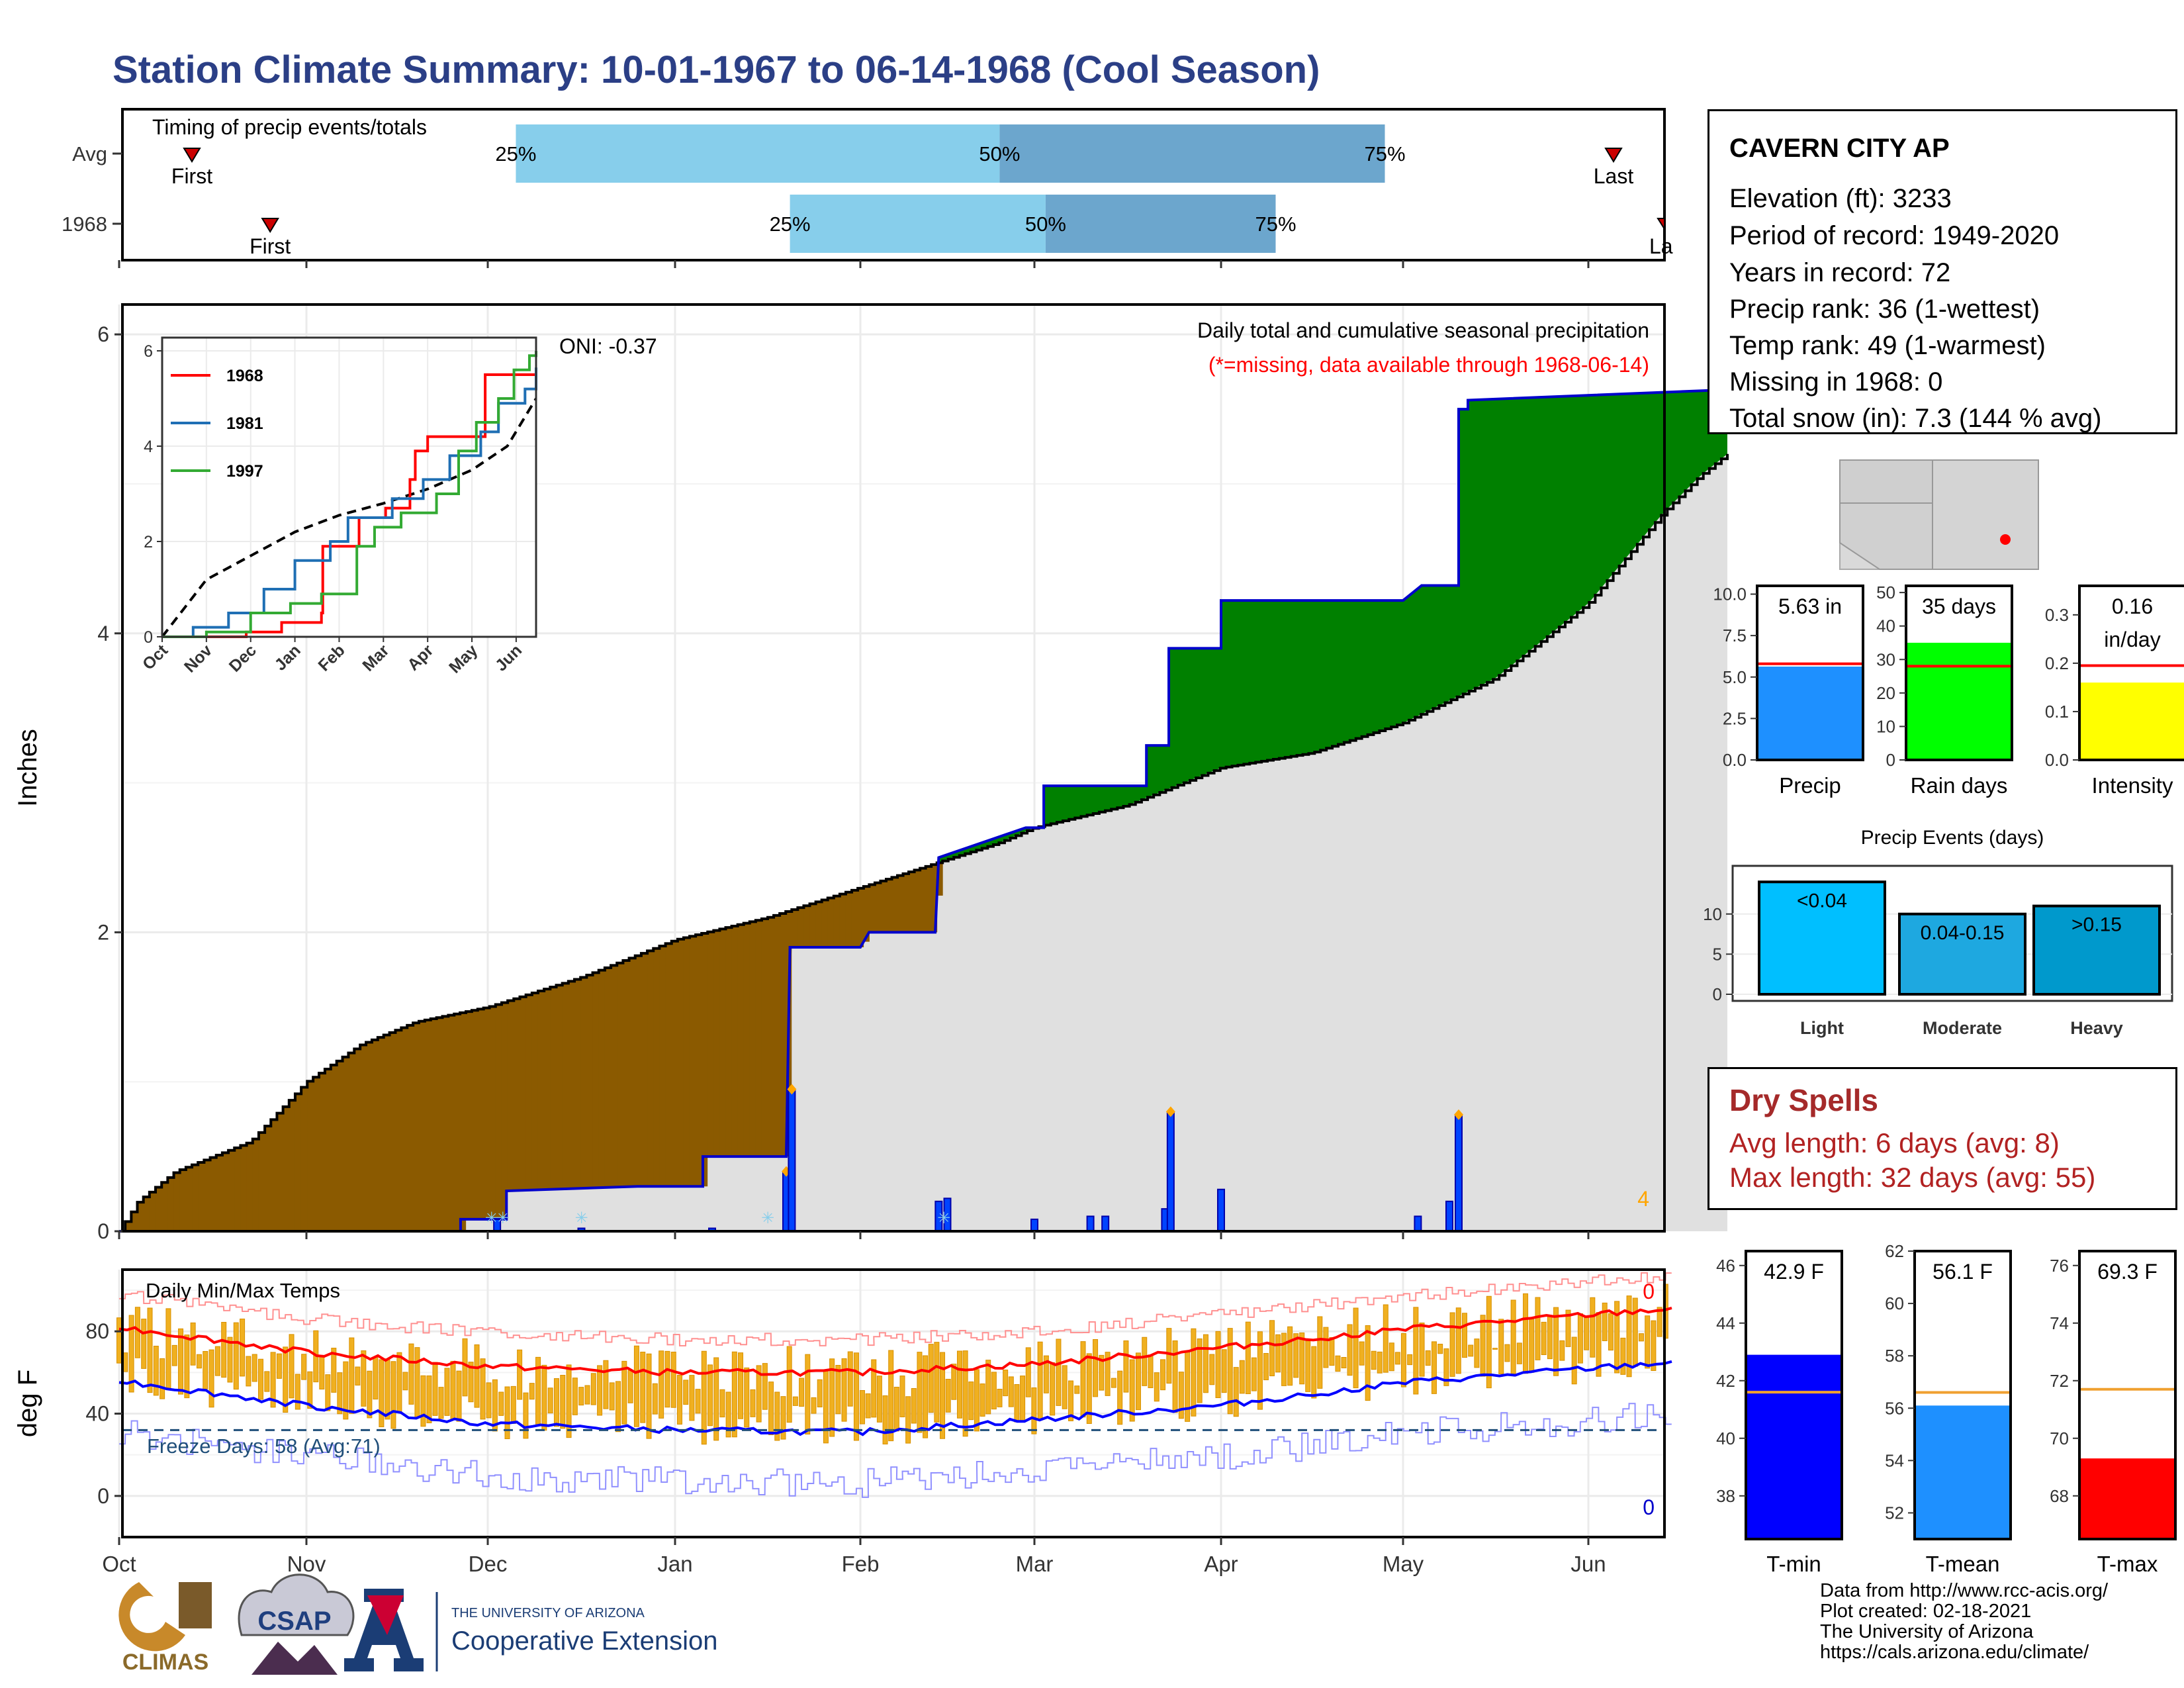 This screenshot has height=1688, width=2184. I want to click on timing-label: Timing of precip events/totals, so click(289, 127).